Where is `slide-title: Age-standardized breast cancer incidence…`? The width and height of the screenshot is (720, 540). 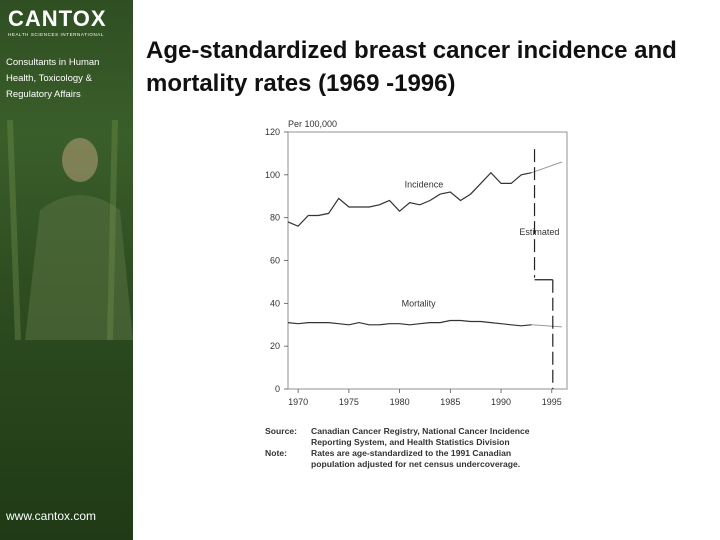
slide-title: Age-standardized breast cancer incidence… is located at coordinates (411, 67).